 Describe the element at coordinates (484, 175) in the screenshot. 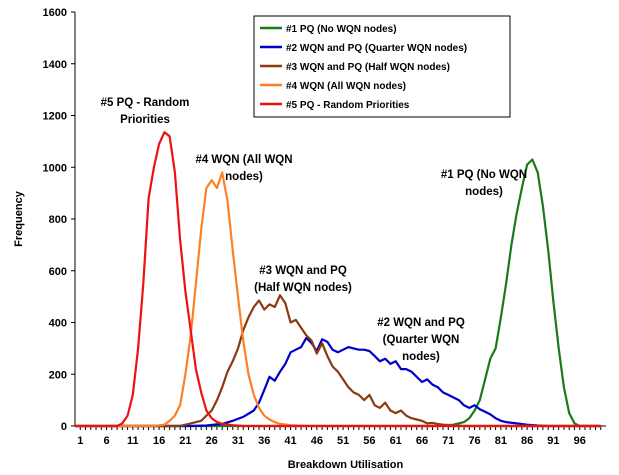

I see `annotation-5-line: #1 PQ (No WQN` at that location.